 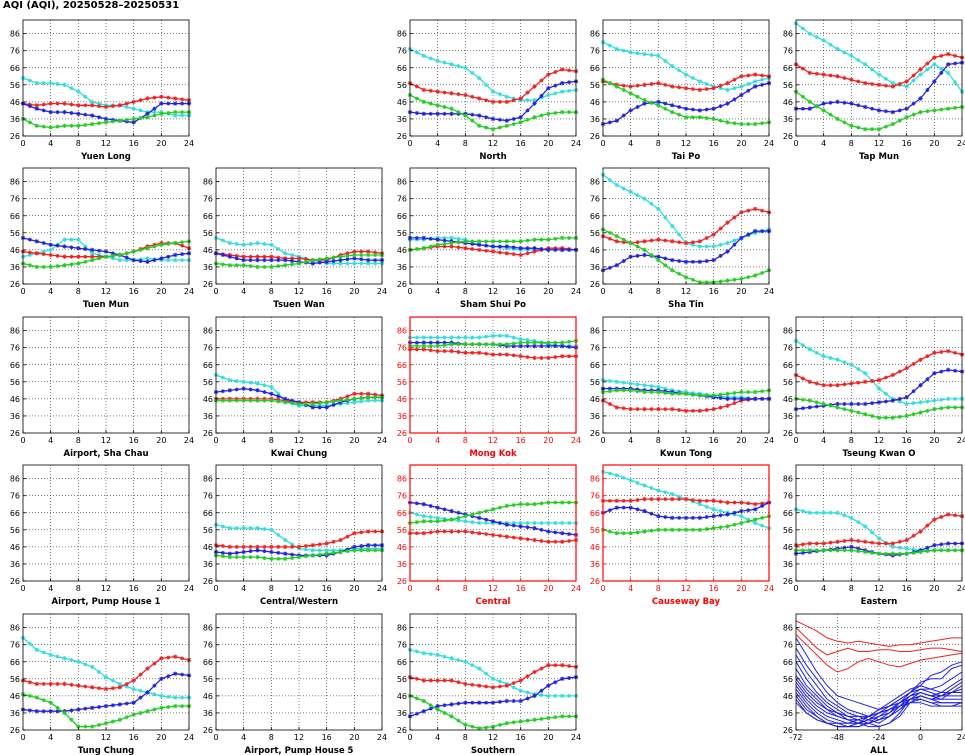 I want to click on y-tick-label: 76, so click(x=402, y=496).